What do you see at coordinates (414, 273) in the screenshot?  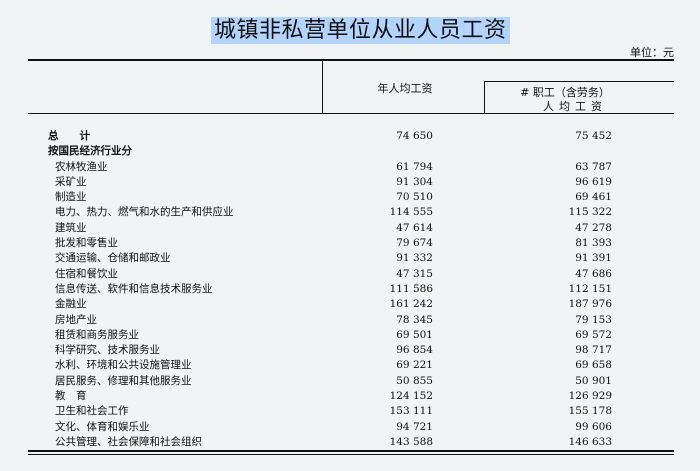 I see `avg-wage-value: 47 315` at bounding box center [414, 273].